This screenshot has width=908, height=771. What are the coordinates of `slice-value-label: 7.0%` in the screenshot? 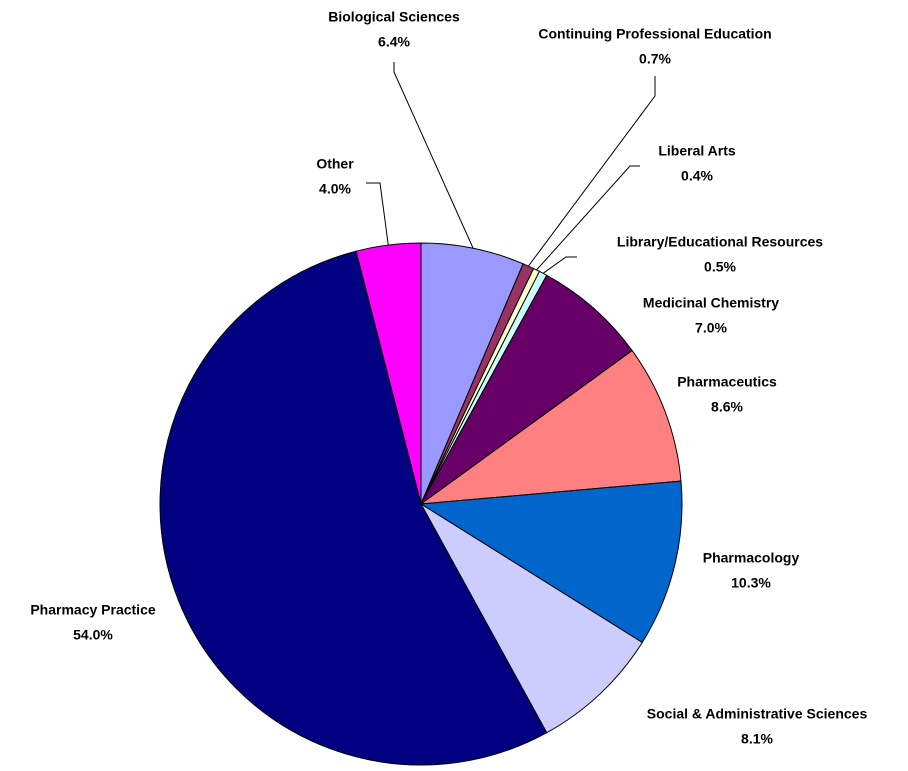 It's located at (711, 328).